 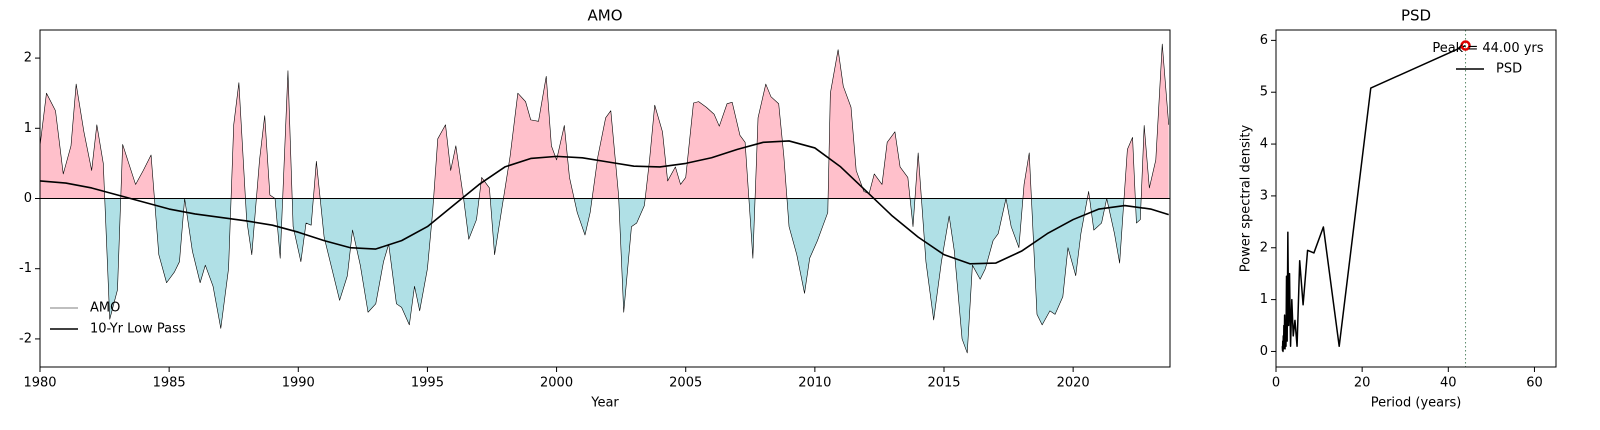 I want to click on y-tick-label: 4, so click(x=1264, y=144).